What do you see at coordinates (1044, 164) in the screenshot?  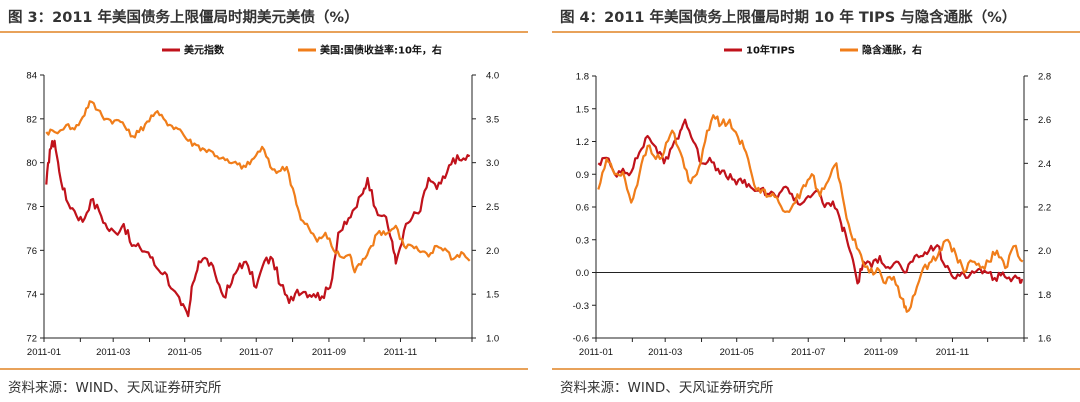 I see `right-tick-label: 2.4` at bounding box center [1044, 164].